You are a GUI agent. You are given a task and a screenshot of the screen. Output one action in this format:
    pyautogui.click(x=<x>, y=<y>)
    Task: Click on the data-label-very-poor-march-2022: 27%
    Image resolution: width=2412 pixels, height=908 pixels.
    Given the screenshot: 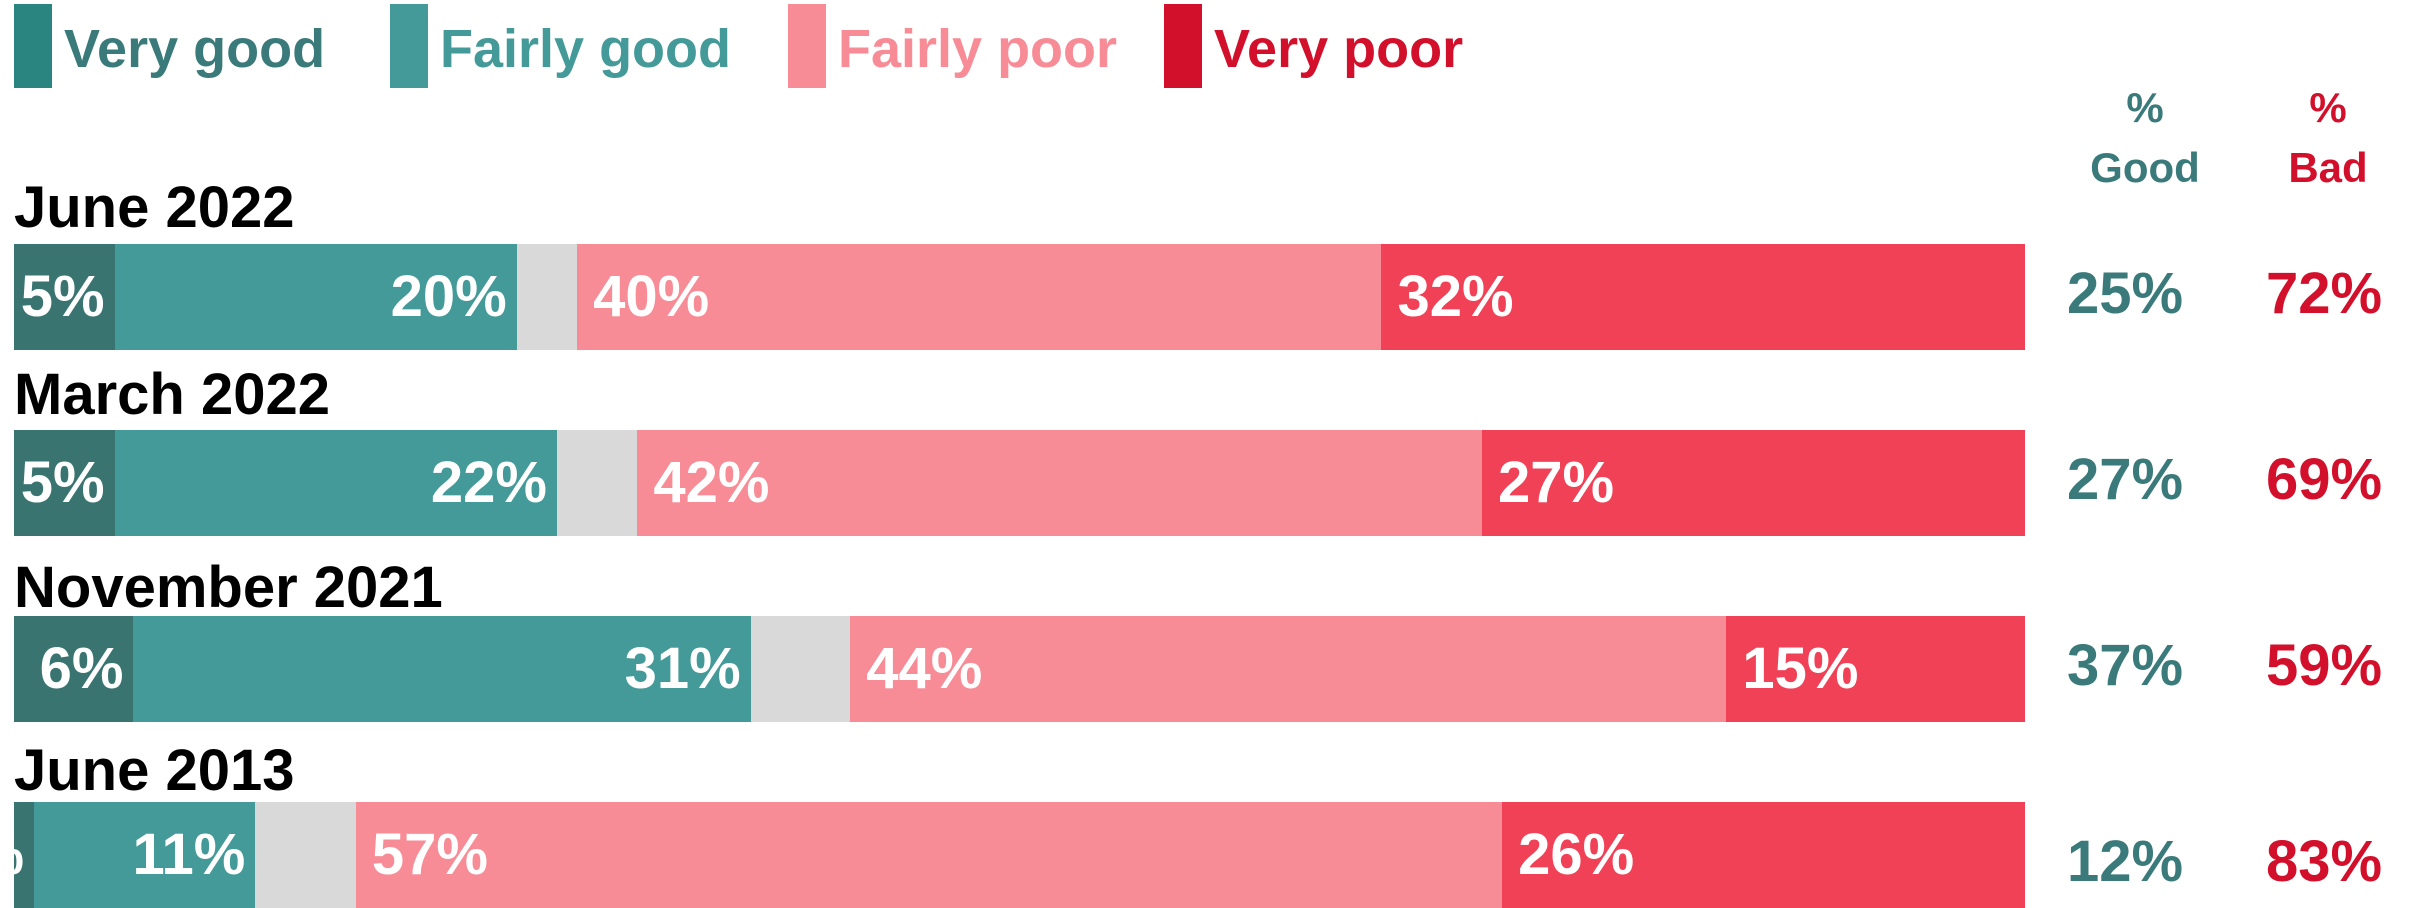 What is the action you would take?
    pyautogui.click(x=1556, y=482)
    